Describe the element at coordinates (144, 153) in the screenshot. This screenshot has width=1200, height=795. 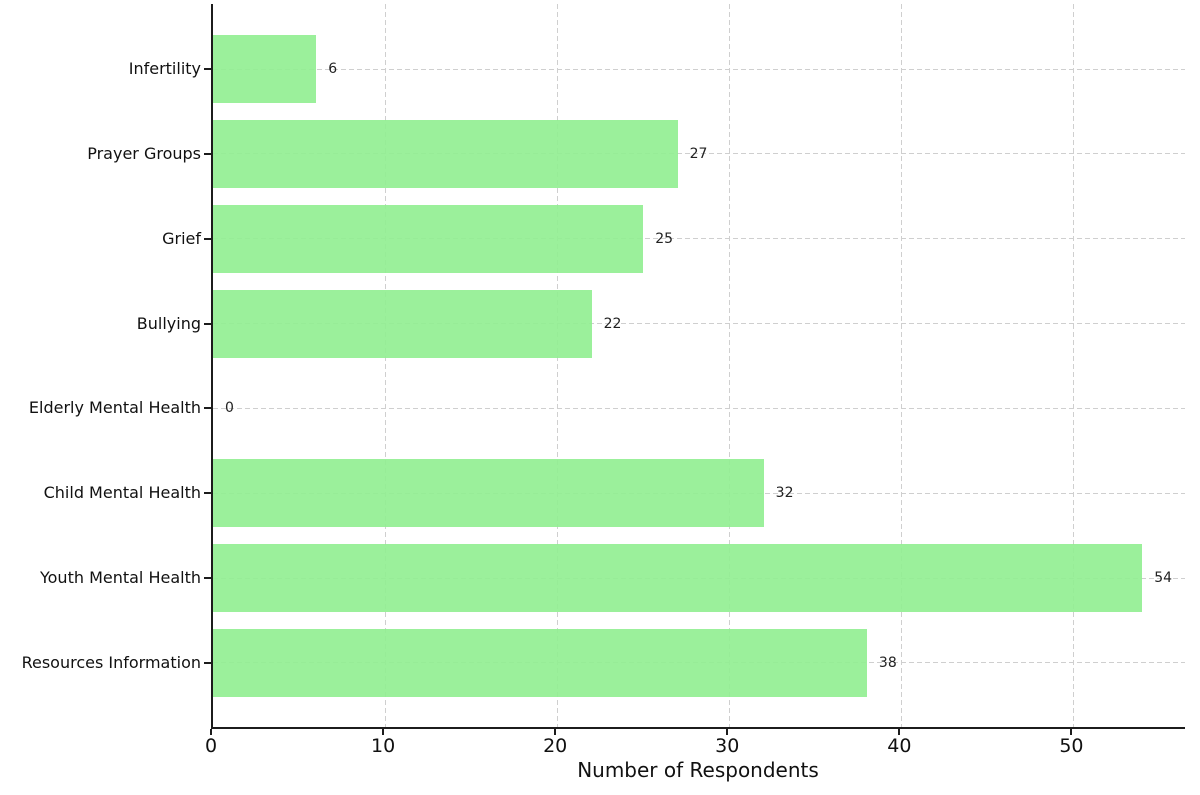
I see `y-tick-label: Prayer Groups` at that location.